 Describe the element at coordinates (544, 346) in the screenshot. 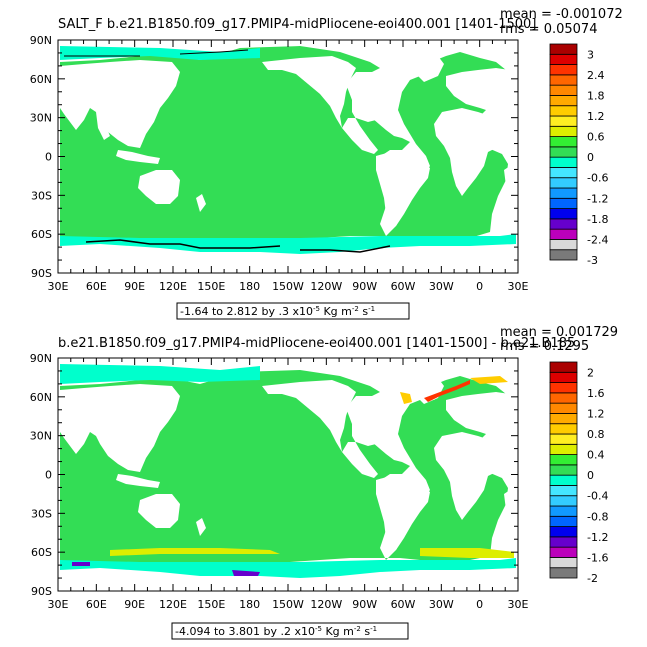

I see `panel-bottom-rms: rms = 0.1295` at that location.